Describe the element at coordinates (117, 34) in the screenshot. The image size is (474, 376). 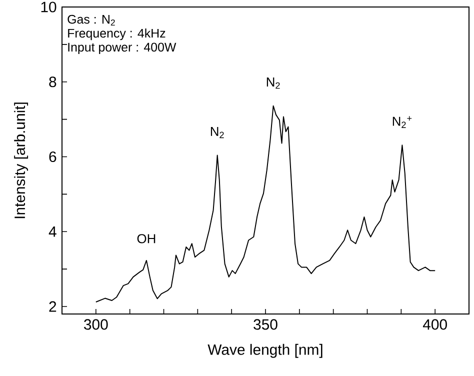
I see `annotation: Frequency : 4kHz` at that location.